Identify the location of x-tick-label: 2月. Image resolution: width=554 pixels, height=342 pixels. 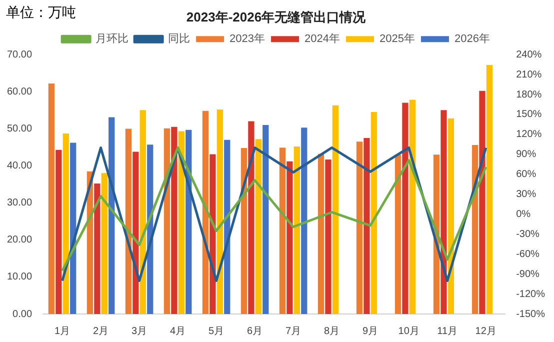
(101, 331).